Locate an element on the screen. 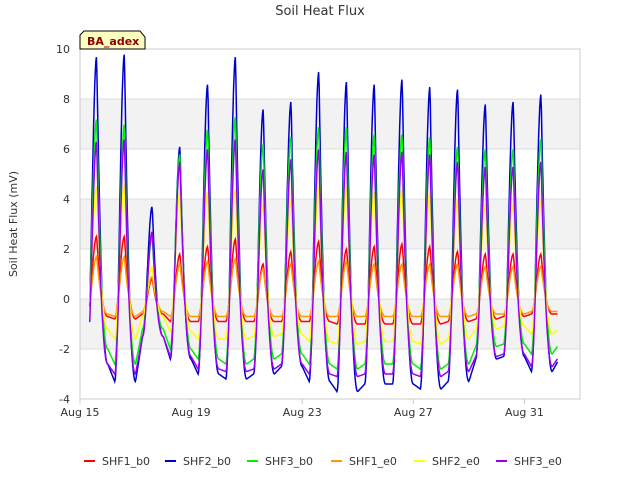 The height and width of the screenshot is (480, 640). station-badge-box is located at coordinates (112, 40).